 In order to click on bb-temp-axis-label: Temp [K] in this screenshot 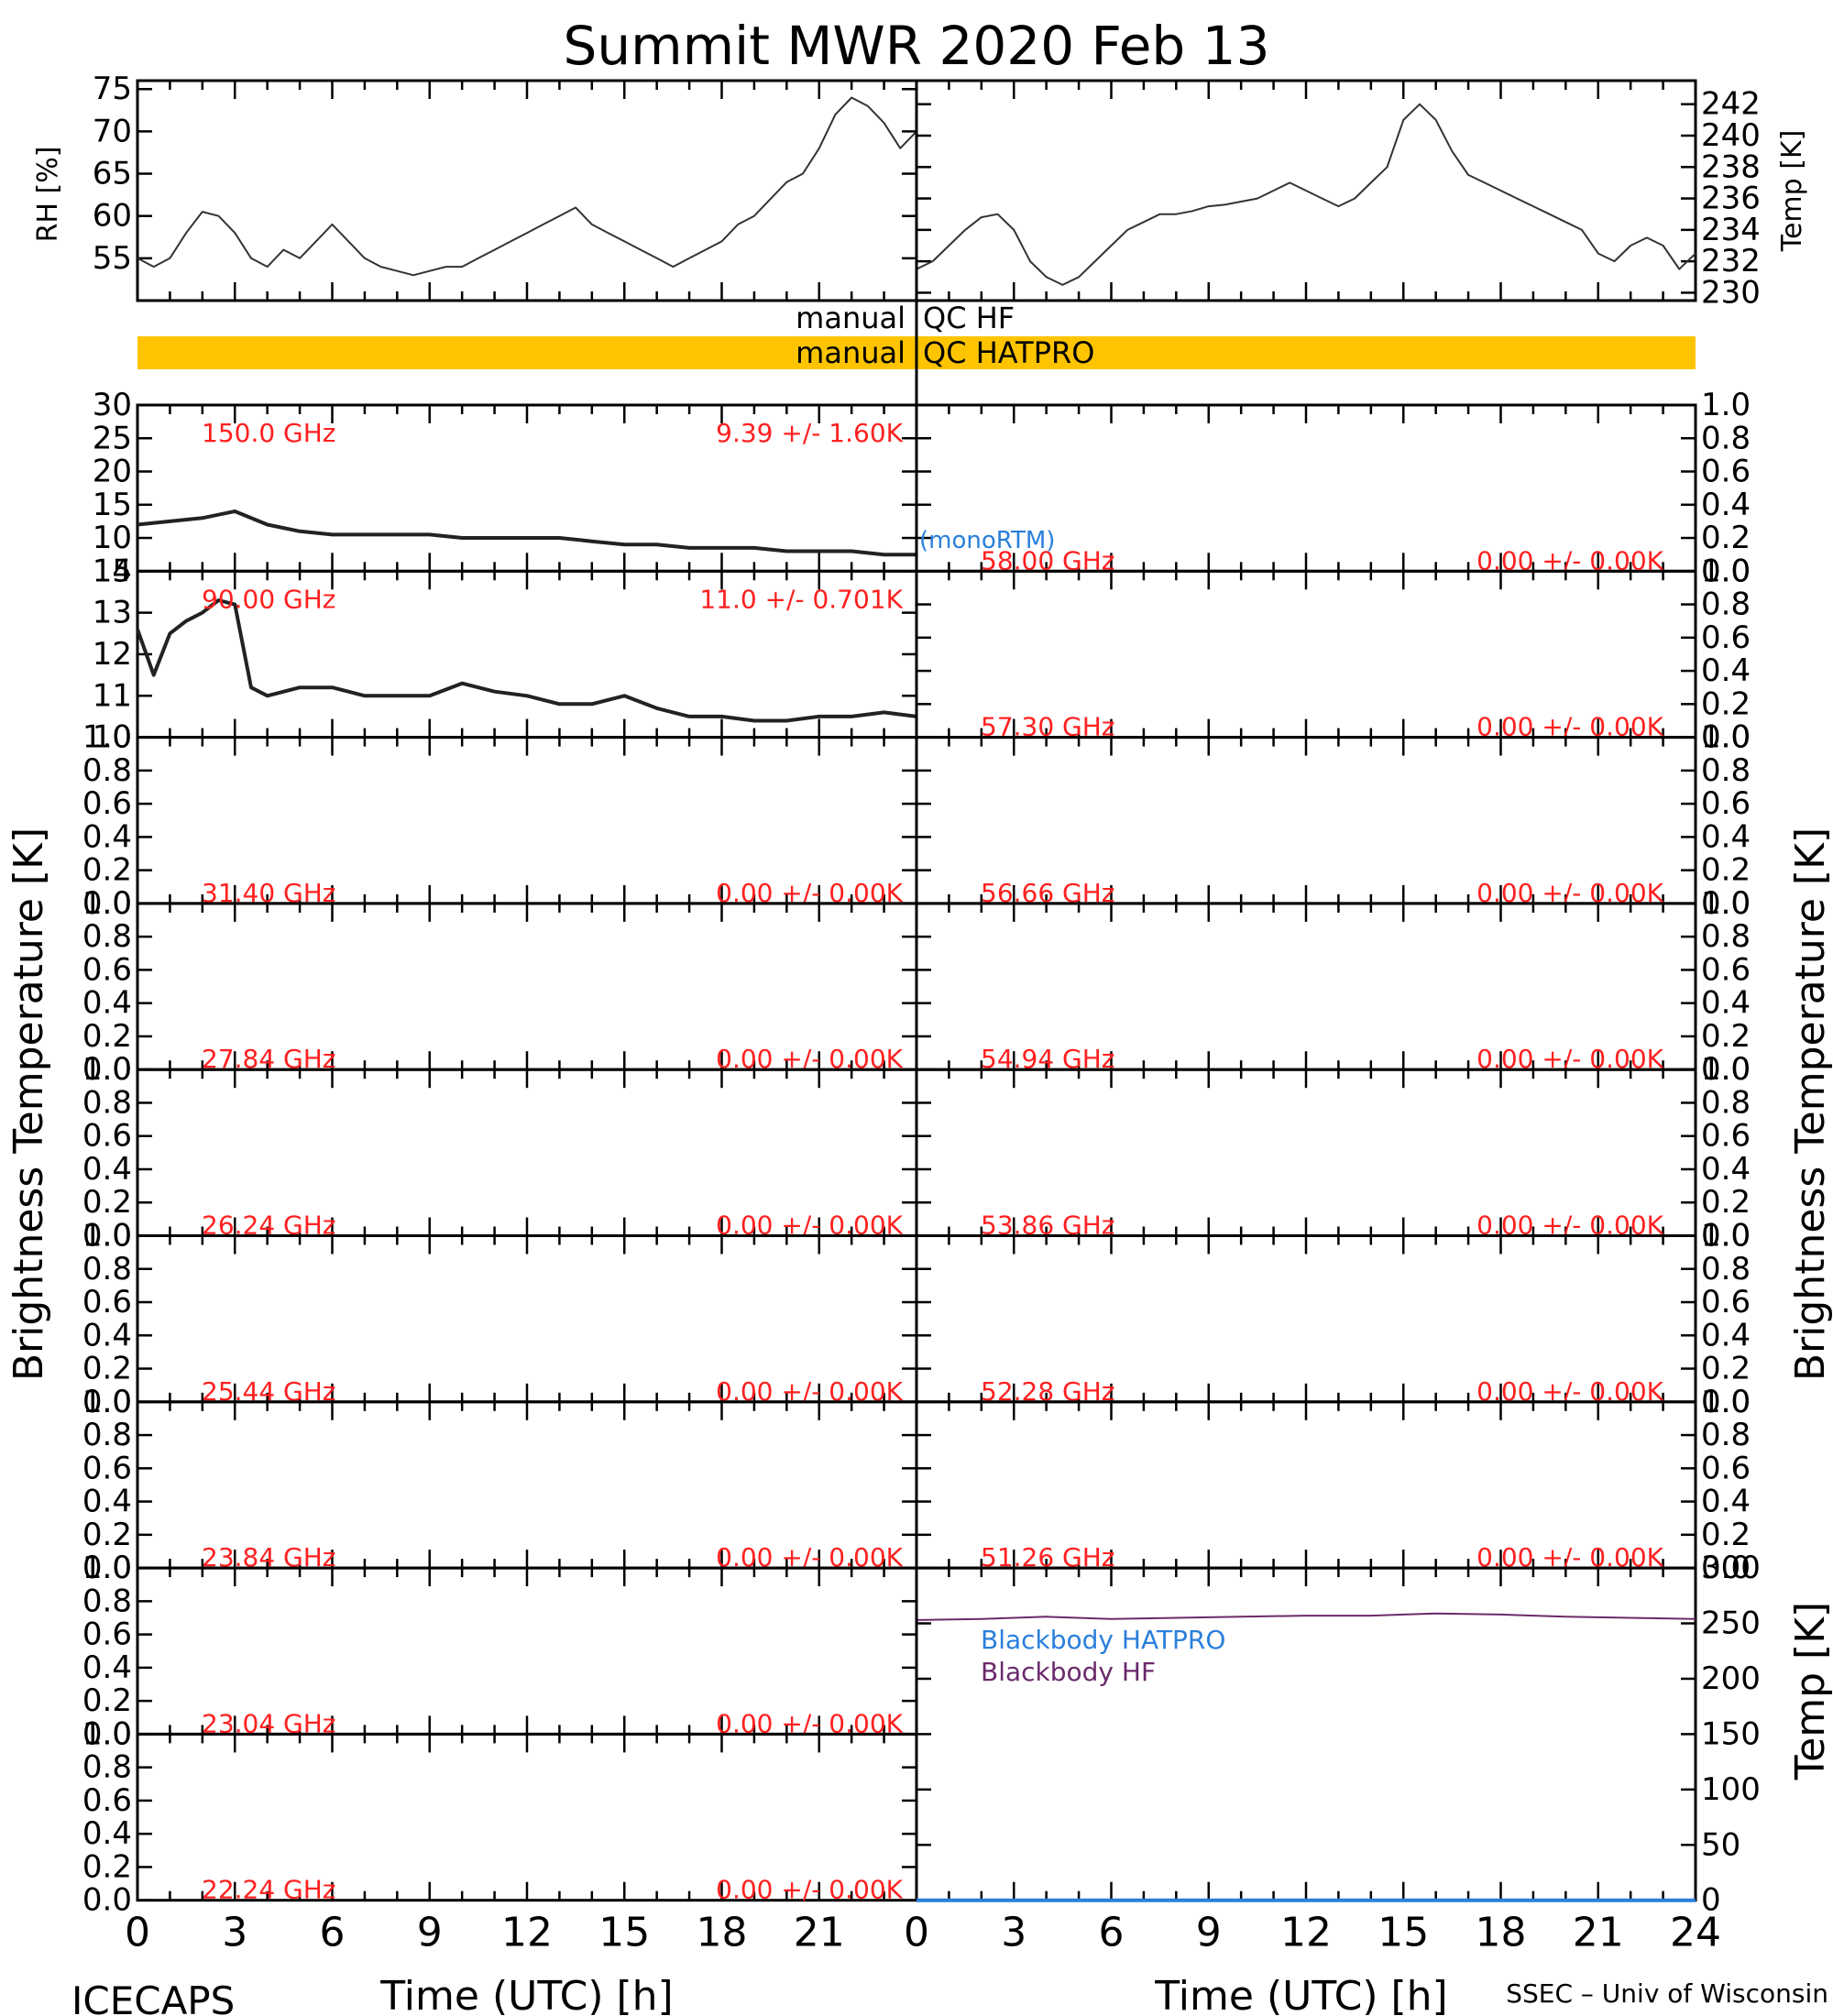, I will do `click(1810, 1691)`.